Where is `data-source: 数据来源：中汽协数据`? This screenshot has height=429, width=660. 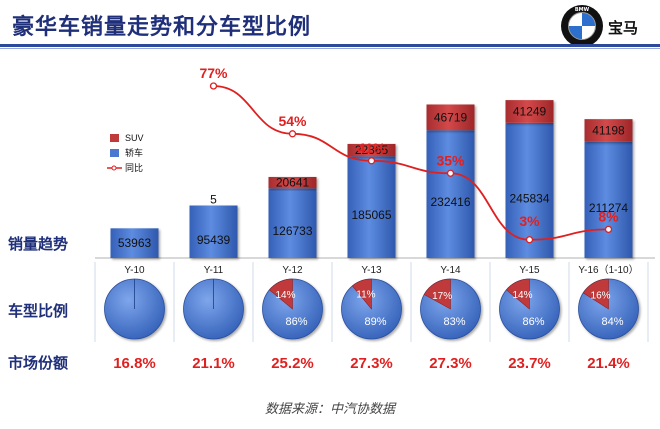 data-source: 数据来源：中汽协数据 is located at coordinates (329, 409).